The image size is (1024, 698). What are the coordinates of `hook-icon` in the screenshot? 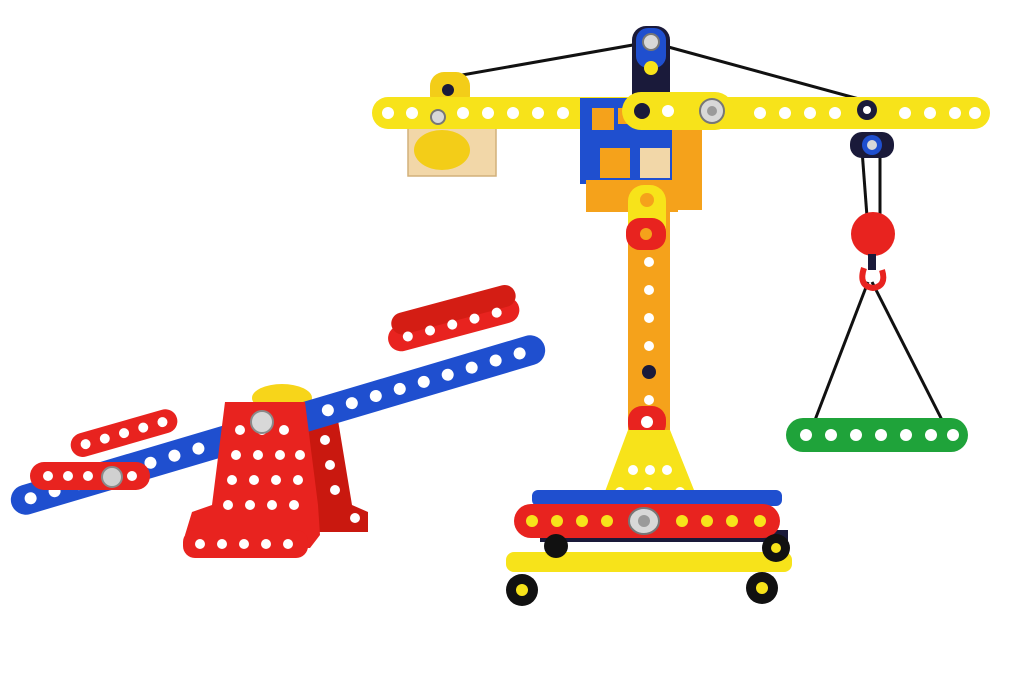 It's located at (873, 279).